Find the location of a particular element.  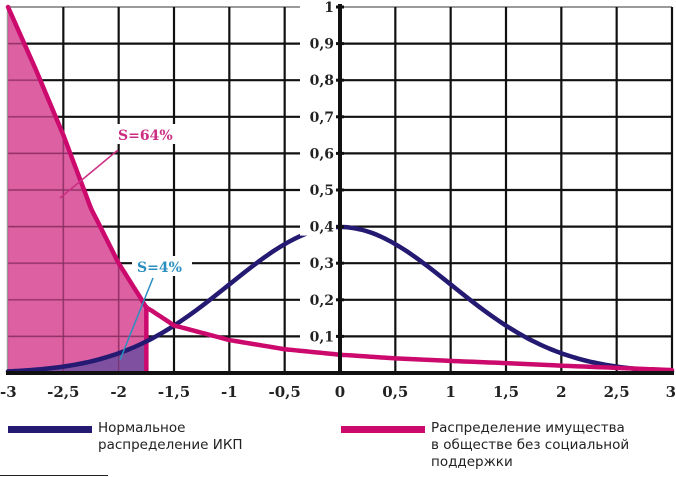

y-tick-label: 0,6 is located at coordinates (322, 154).